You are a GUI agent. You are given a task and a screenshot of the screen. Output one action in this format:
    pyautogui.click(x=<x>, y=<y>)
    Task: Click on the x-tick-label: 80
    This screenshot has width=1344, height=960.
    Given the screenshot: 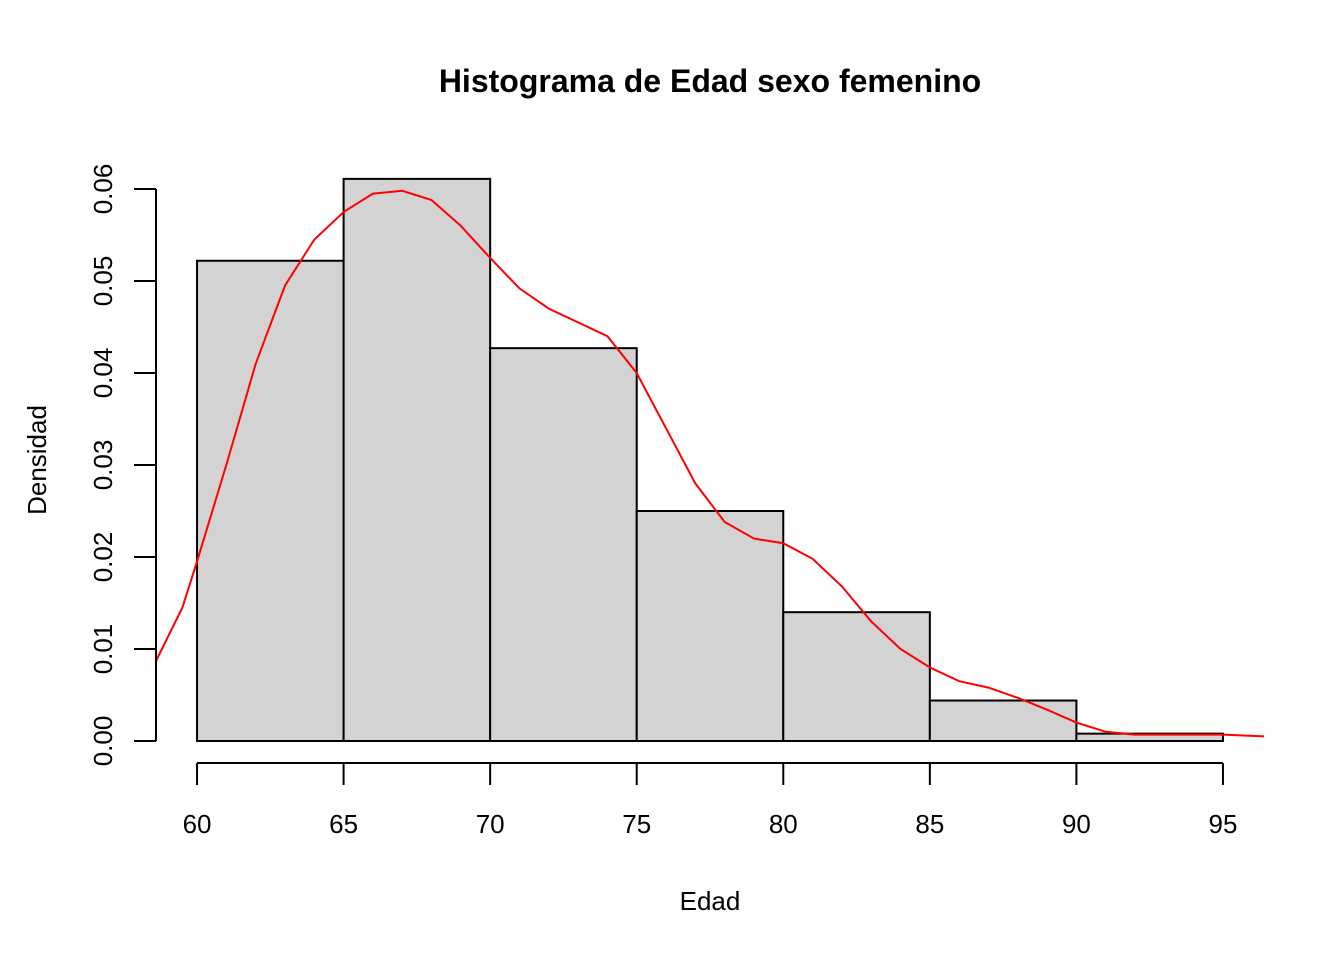 What is the action you would take?
    pyautogui.click(x=783, y=824)
    